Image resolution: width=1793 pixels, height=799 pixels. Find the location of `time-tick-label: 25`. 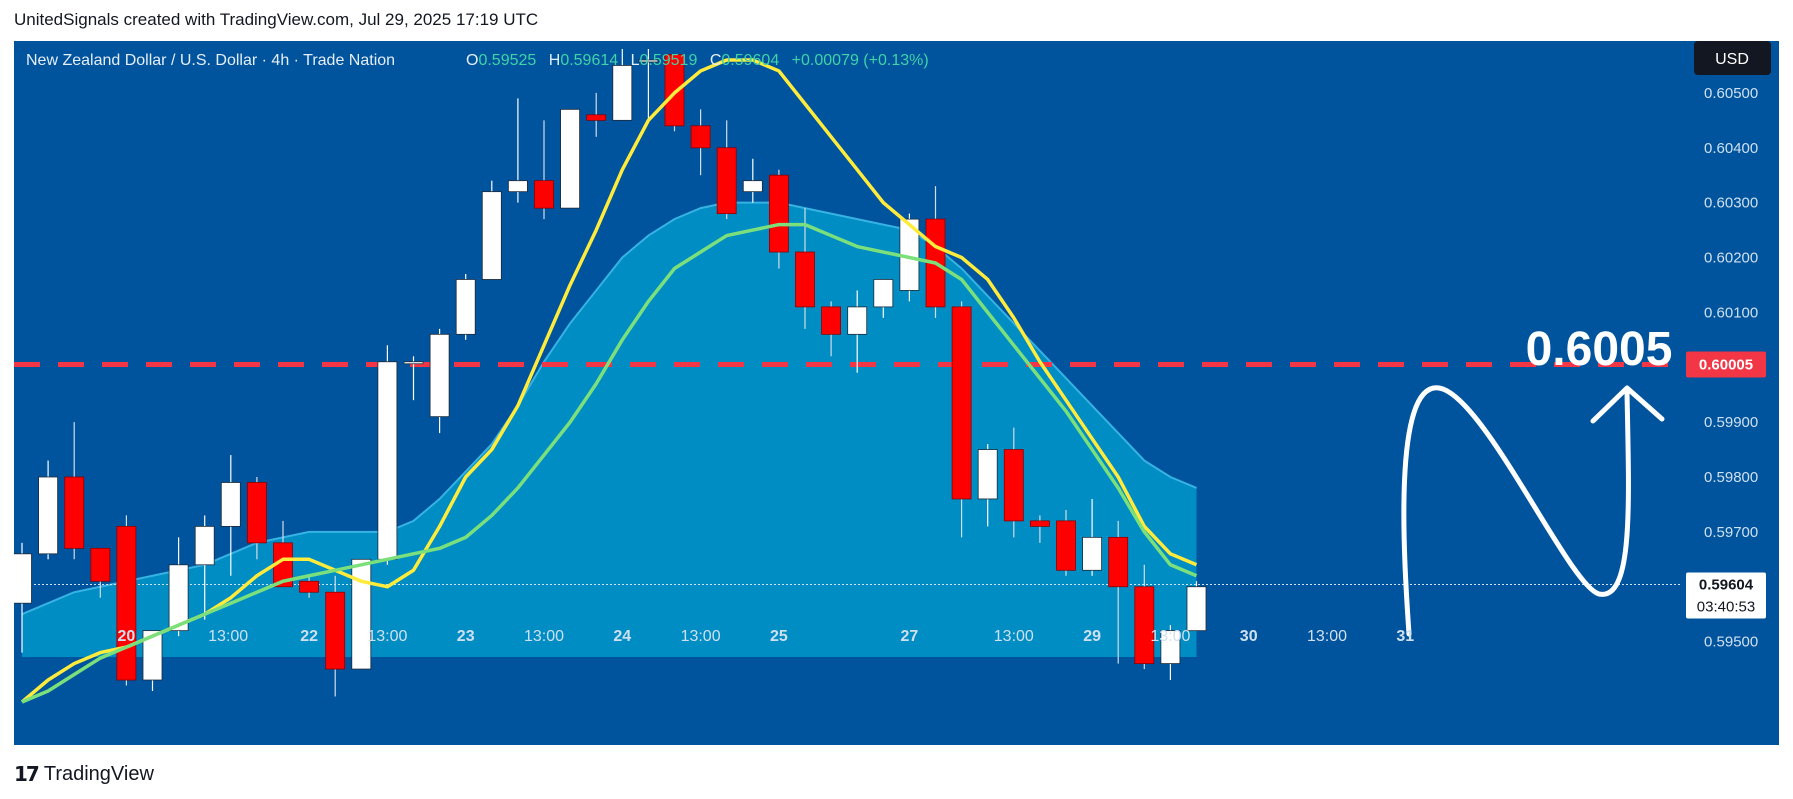

time-tick-label: 25 is located at coordinates (779, 636).